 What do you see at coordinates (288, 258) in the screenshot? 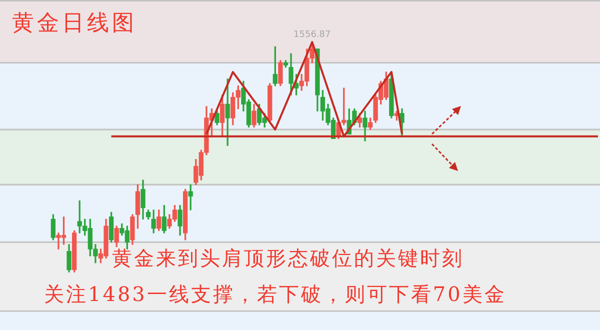
I see `annotation: 黄金来到头肩顶形态破位的关键时刻` at bounding box center [288, 258].